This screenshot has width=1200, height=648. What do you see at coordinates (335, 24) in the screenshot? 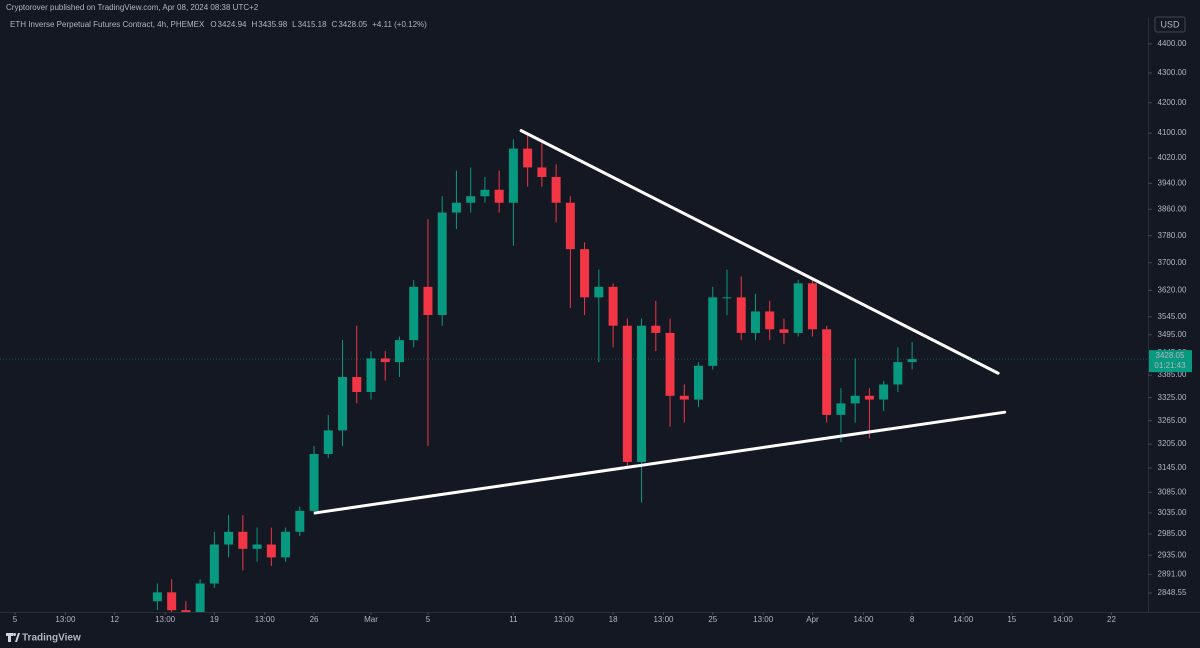
I see `field-label: C` at bounding box center [335, 24].